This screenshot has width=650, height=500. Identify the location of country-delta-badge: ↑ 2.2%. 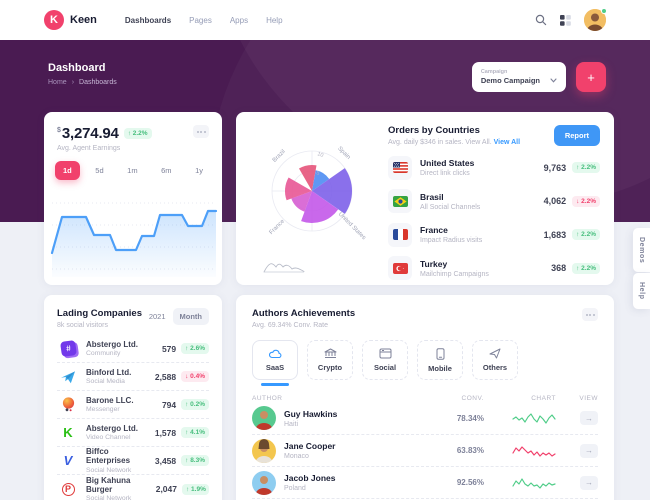
(586, 167).